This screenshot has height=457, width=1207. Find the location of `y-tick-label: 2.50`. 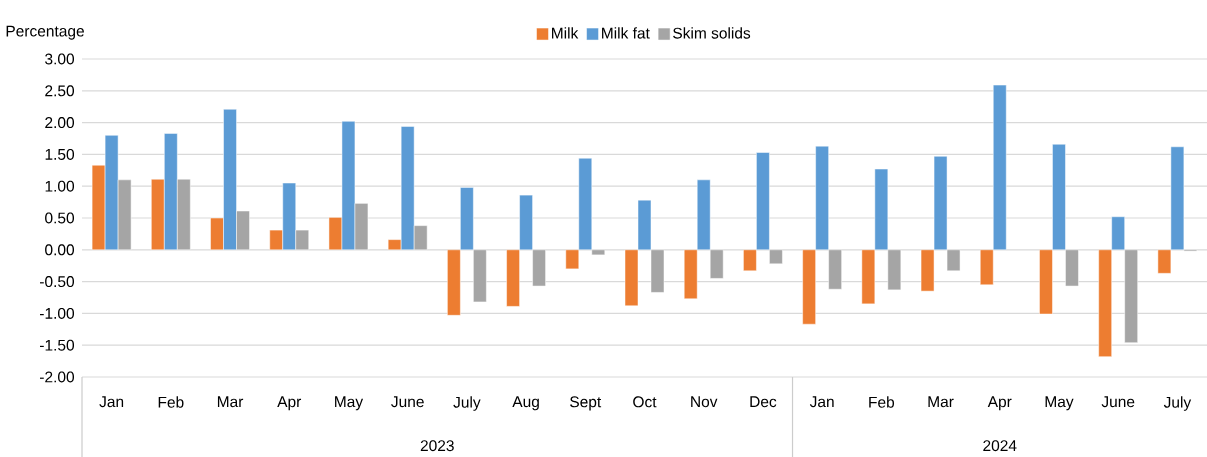

y-tick-label: 2.50 is located at coordinates (60, 91).